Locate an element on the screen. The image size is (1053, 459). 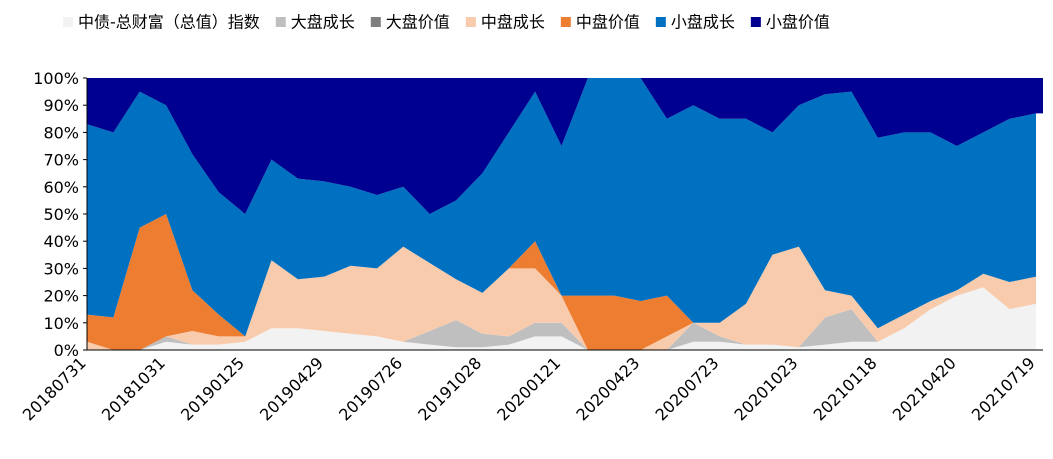
y-tick-label: 100% is located at coordinates (56, 78).